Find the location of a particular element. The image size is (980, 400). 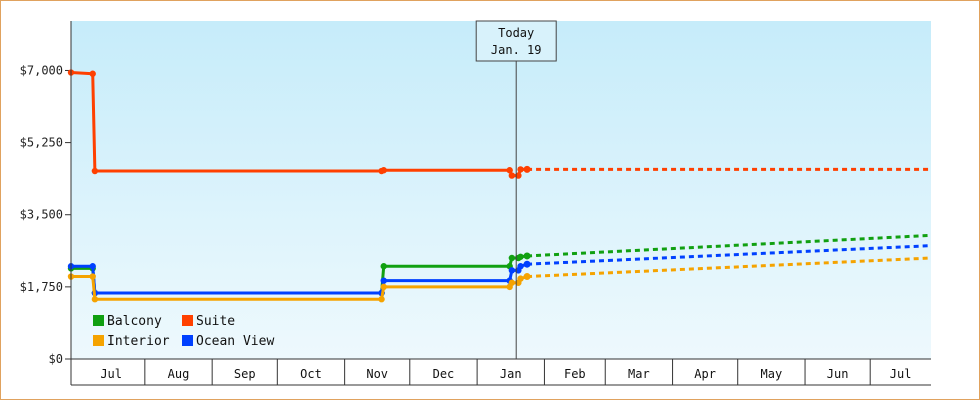

balcony-projection-line is located at coordinates (729, 245).